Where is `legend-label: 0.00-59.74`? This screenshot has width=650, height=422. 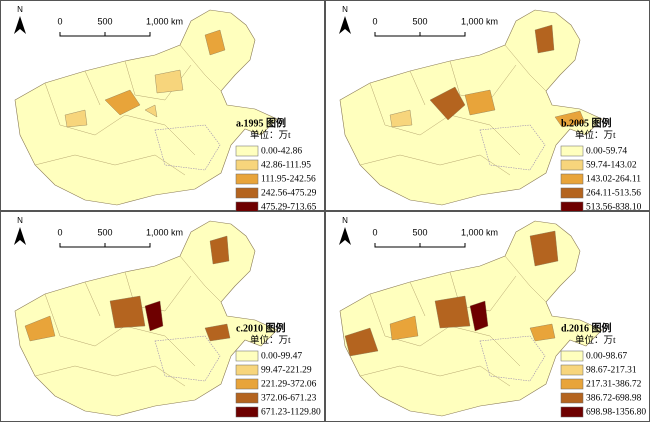 legend-label: 0.00-59.74 is located at coordinates (606, 152).